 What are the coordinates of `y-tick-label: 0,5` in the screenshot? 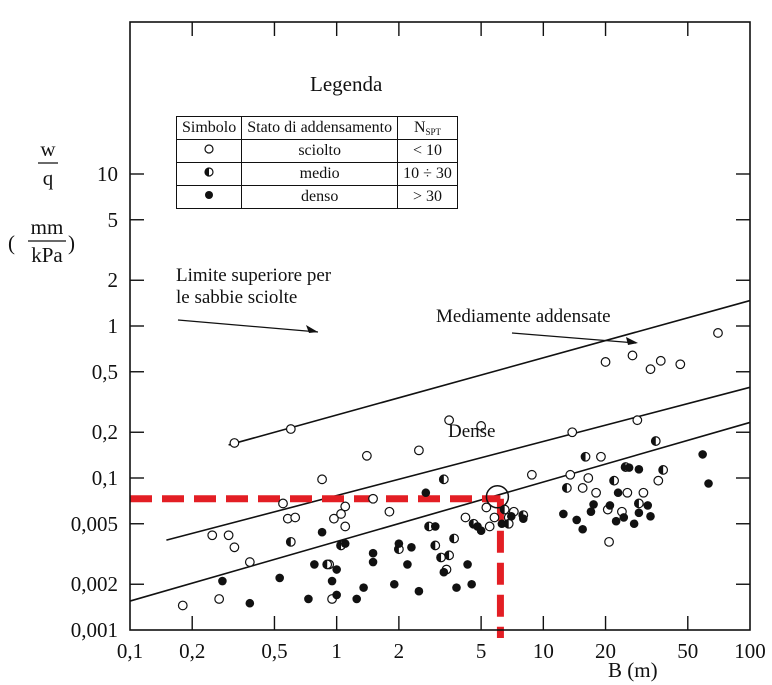 It's located at (105, 372).